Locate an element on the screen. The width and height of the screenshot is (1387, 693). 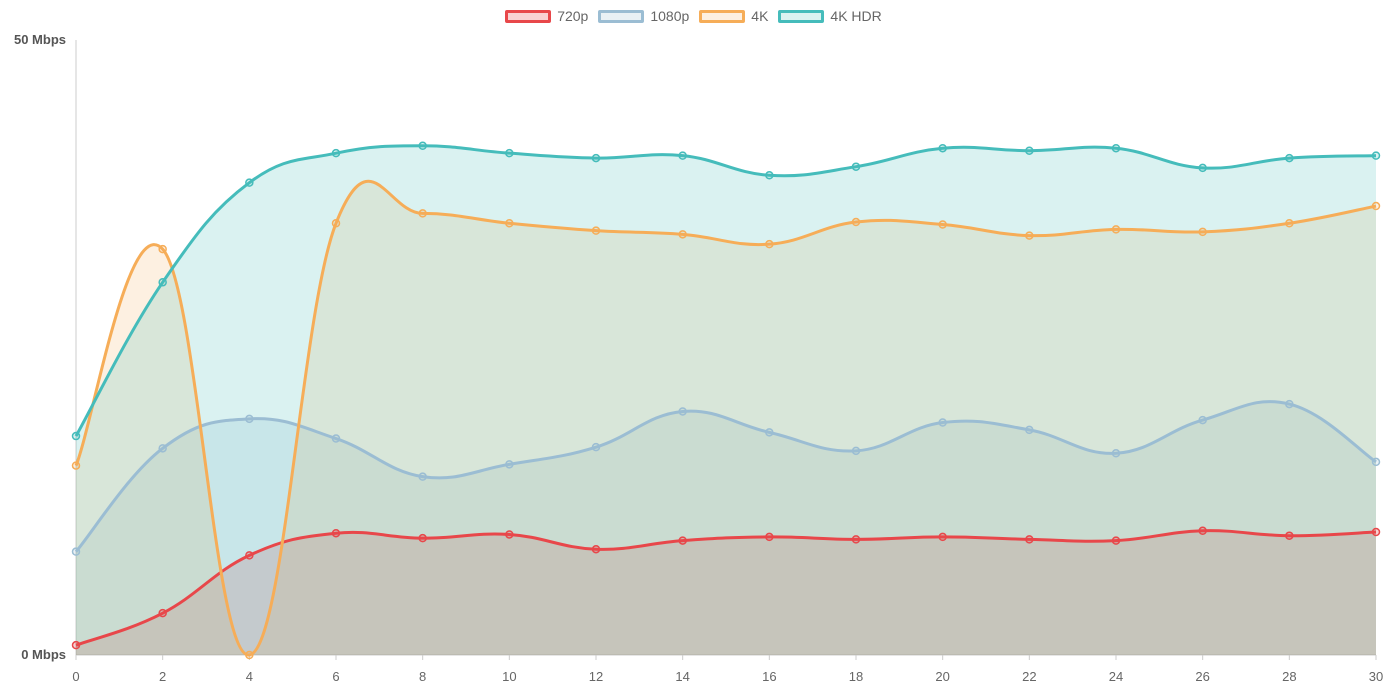
legend: 720p 1080p 4K 4K HDR is located at coordinates (693, 16).